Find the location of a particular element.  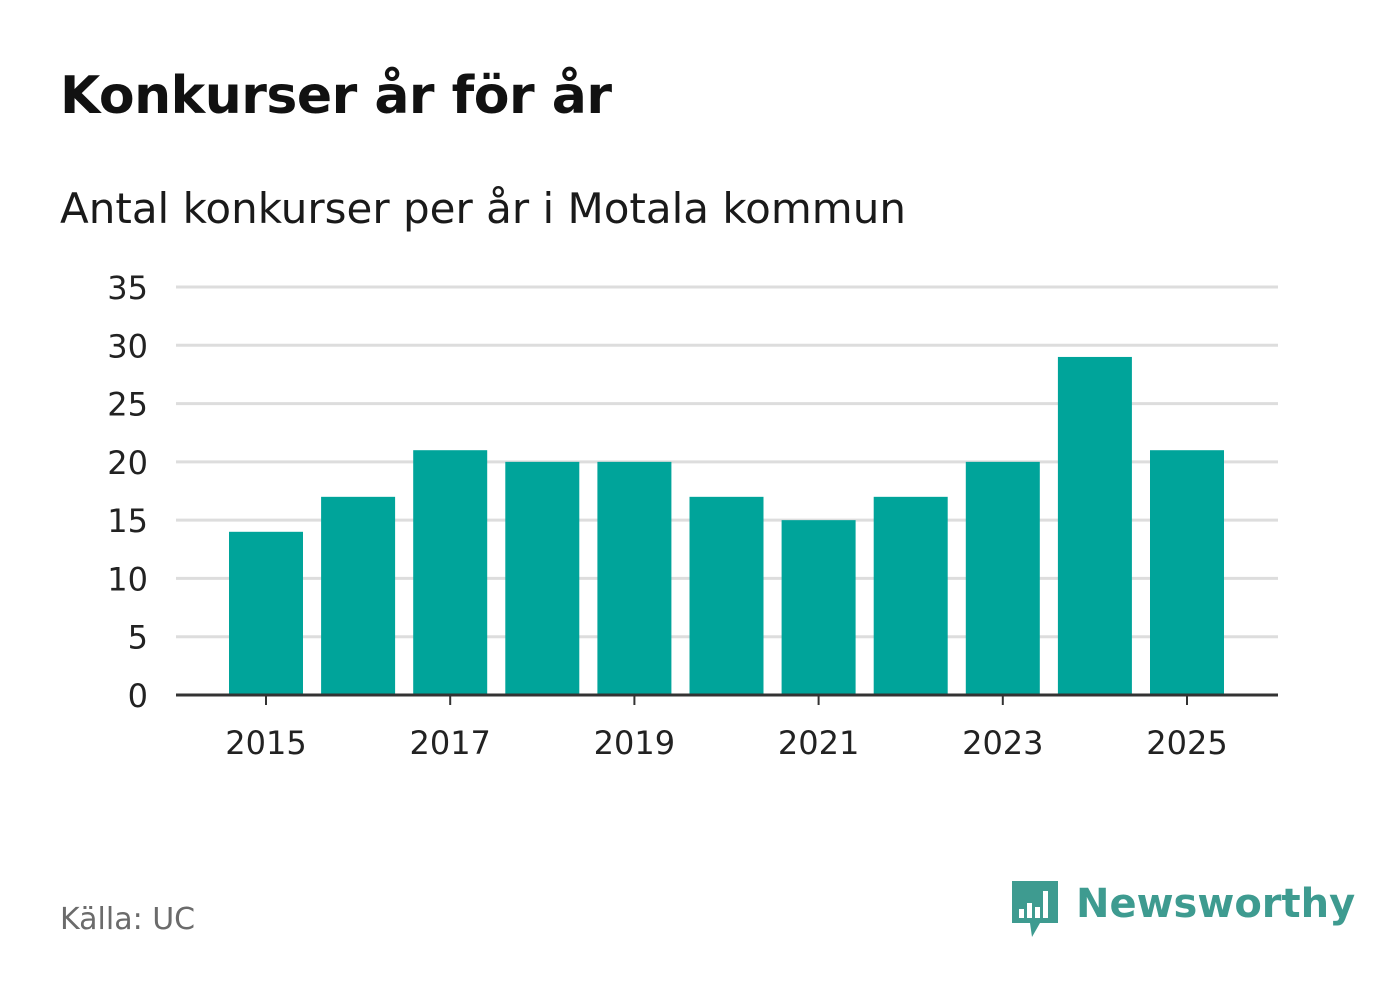

y-tick-label: 35 is located at coordinates (127, 288).